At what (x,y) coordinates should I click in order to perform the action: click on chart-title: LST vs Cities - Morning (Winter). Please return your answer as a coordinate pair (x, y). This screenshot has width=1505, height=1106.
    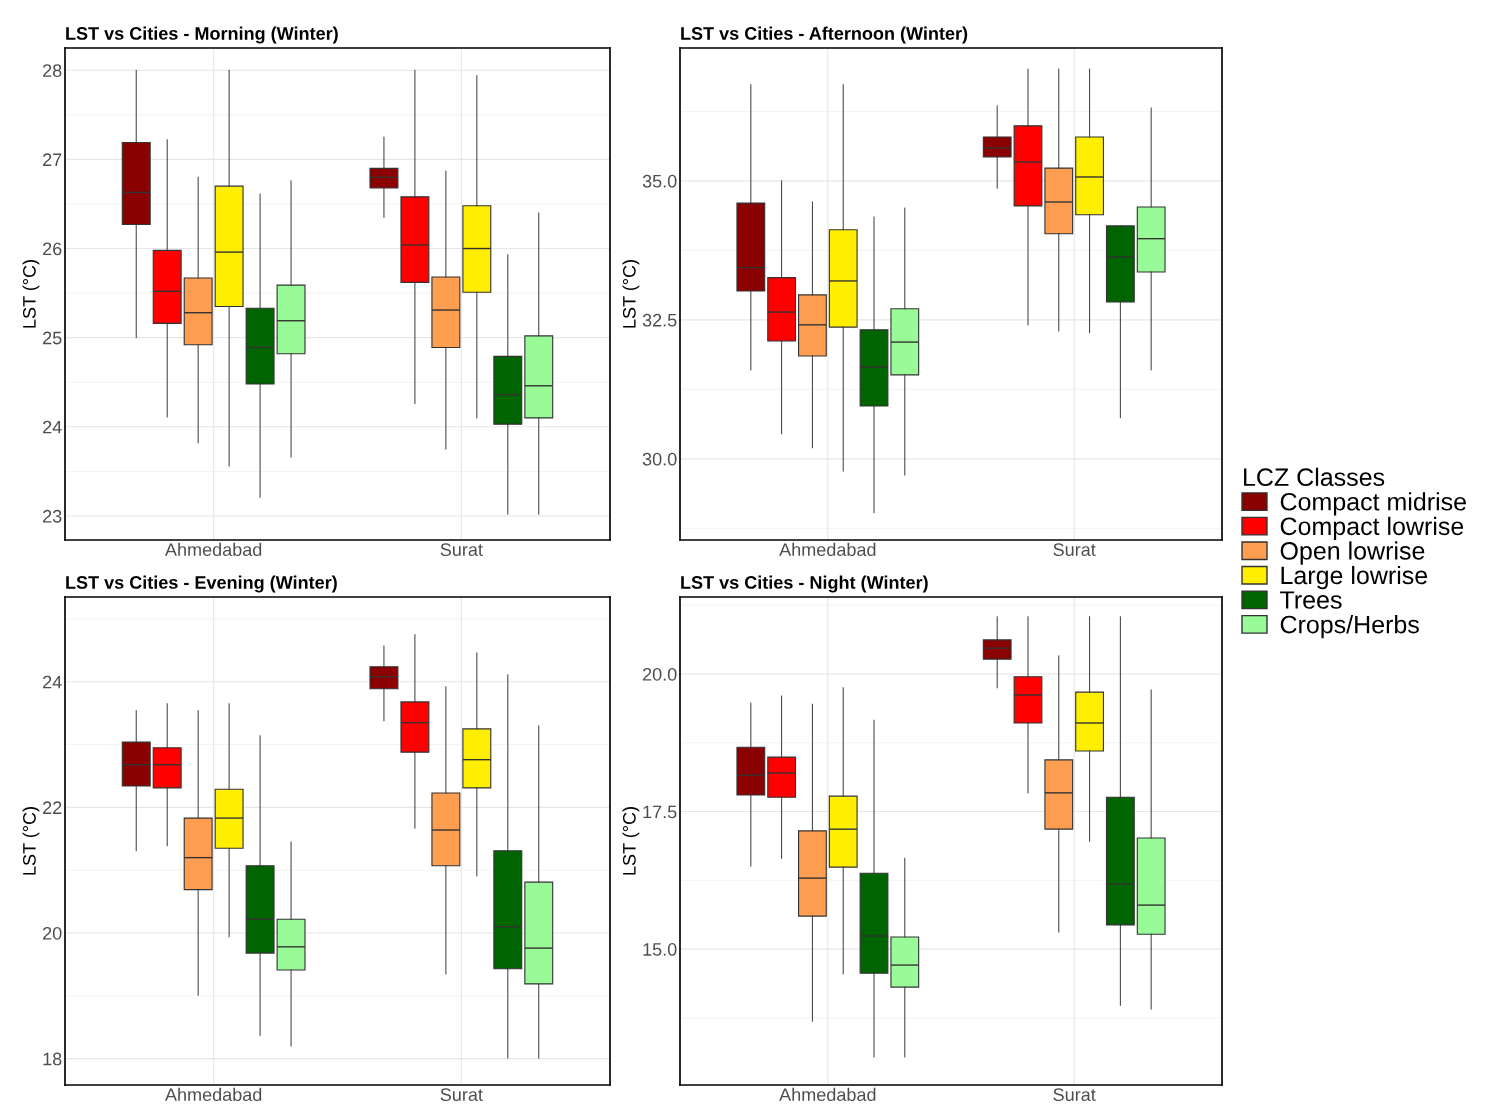
    Looking at the image, I should click on (202, 35).